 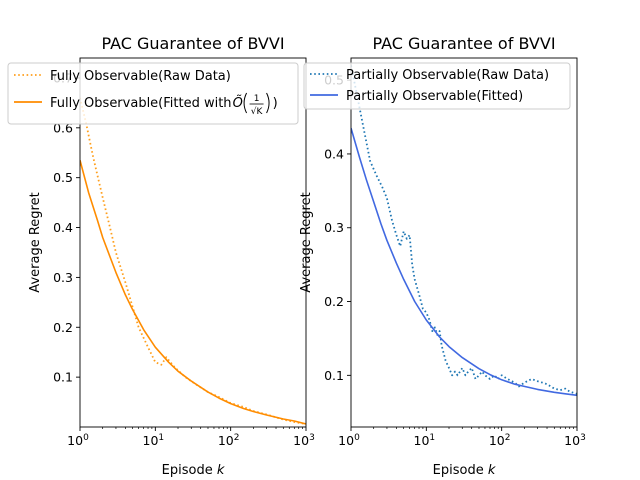 I want to click on legend-math-O: Õ, so click(x=238, y=103).